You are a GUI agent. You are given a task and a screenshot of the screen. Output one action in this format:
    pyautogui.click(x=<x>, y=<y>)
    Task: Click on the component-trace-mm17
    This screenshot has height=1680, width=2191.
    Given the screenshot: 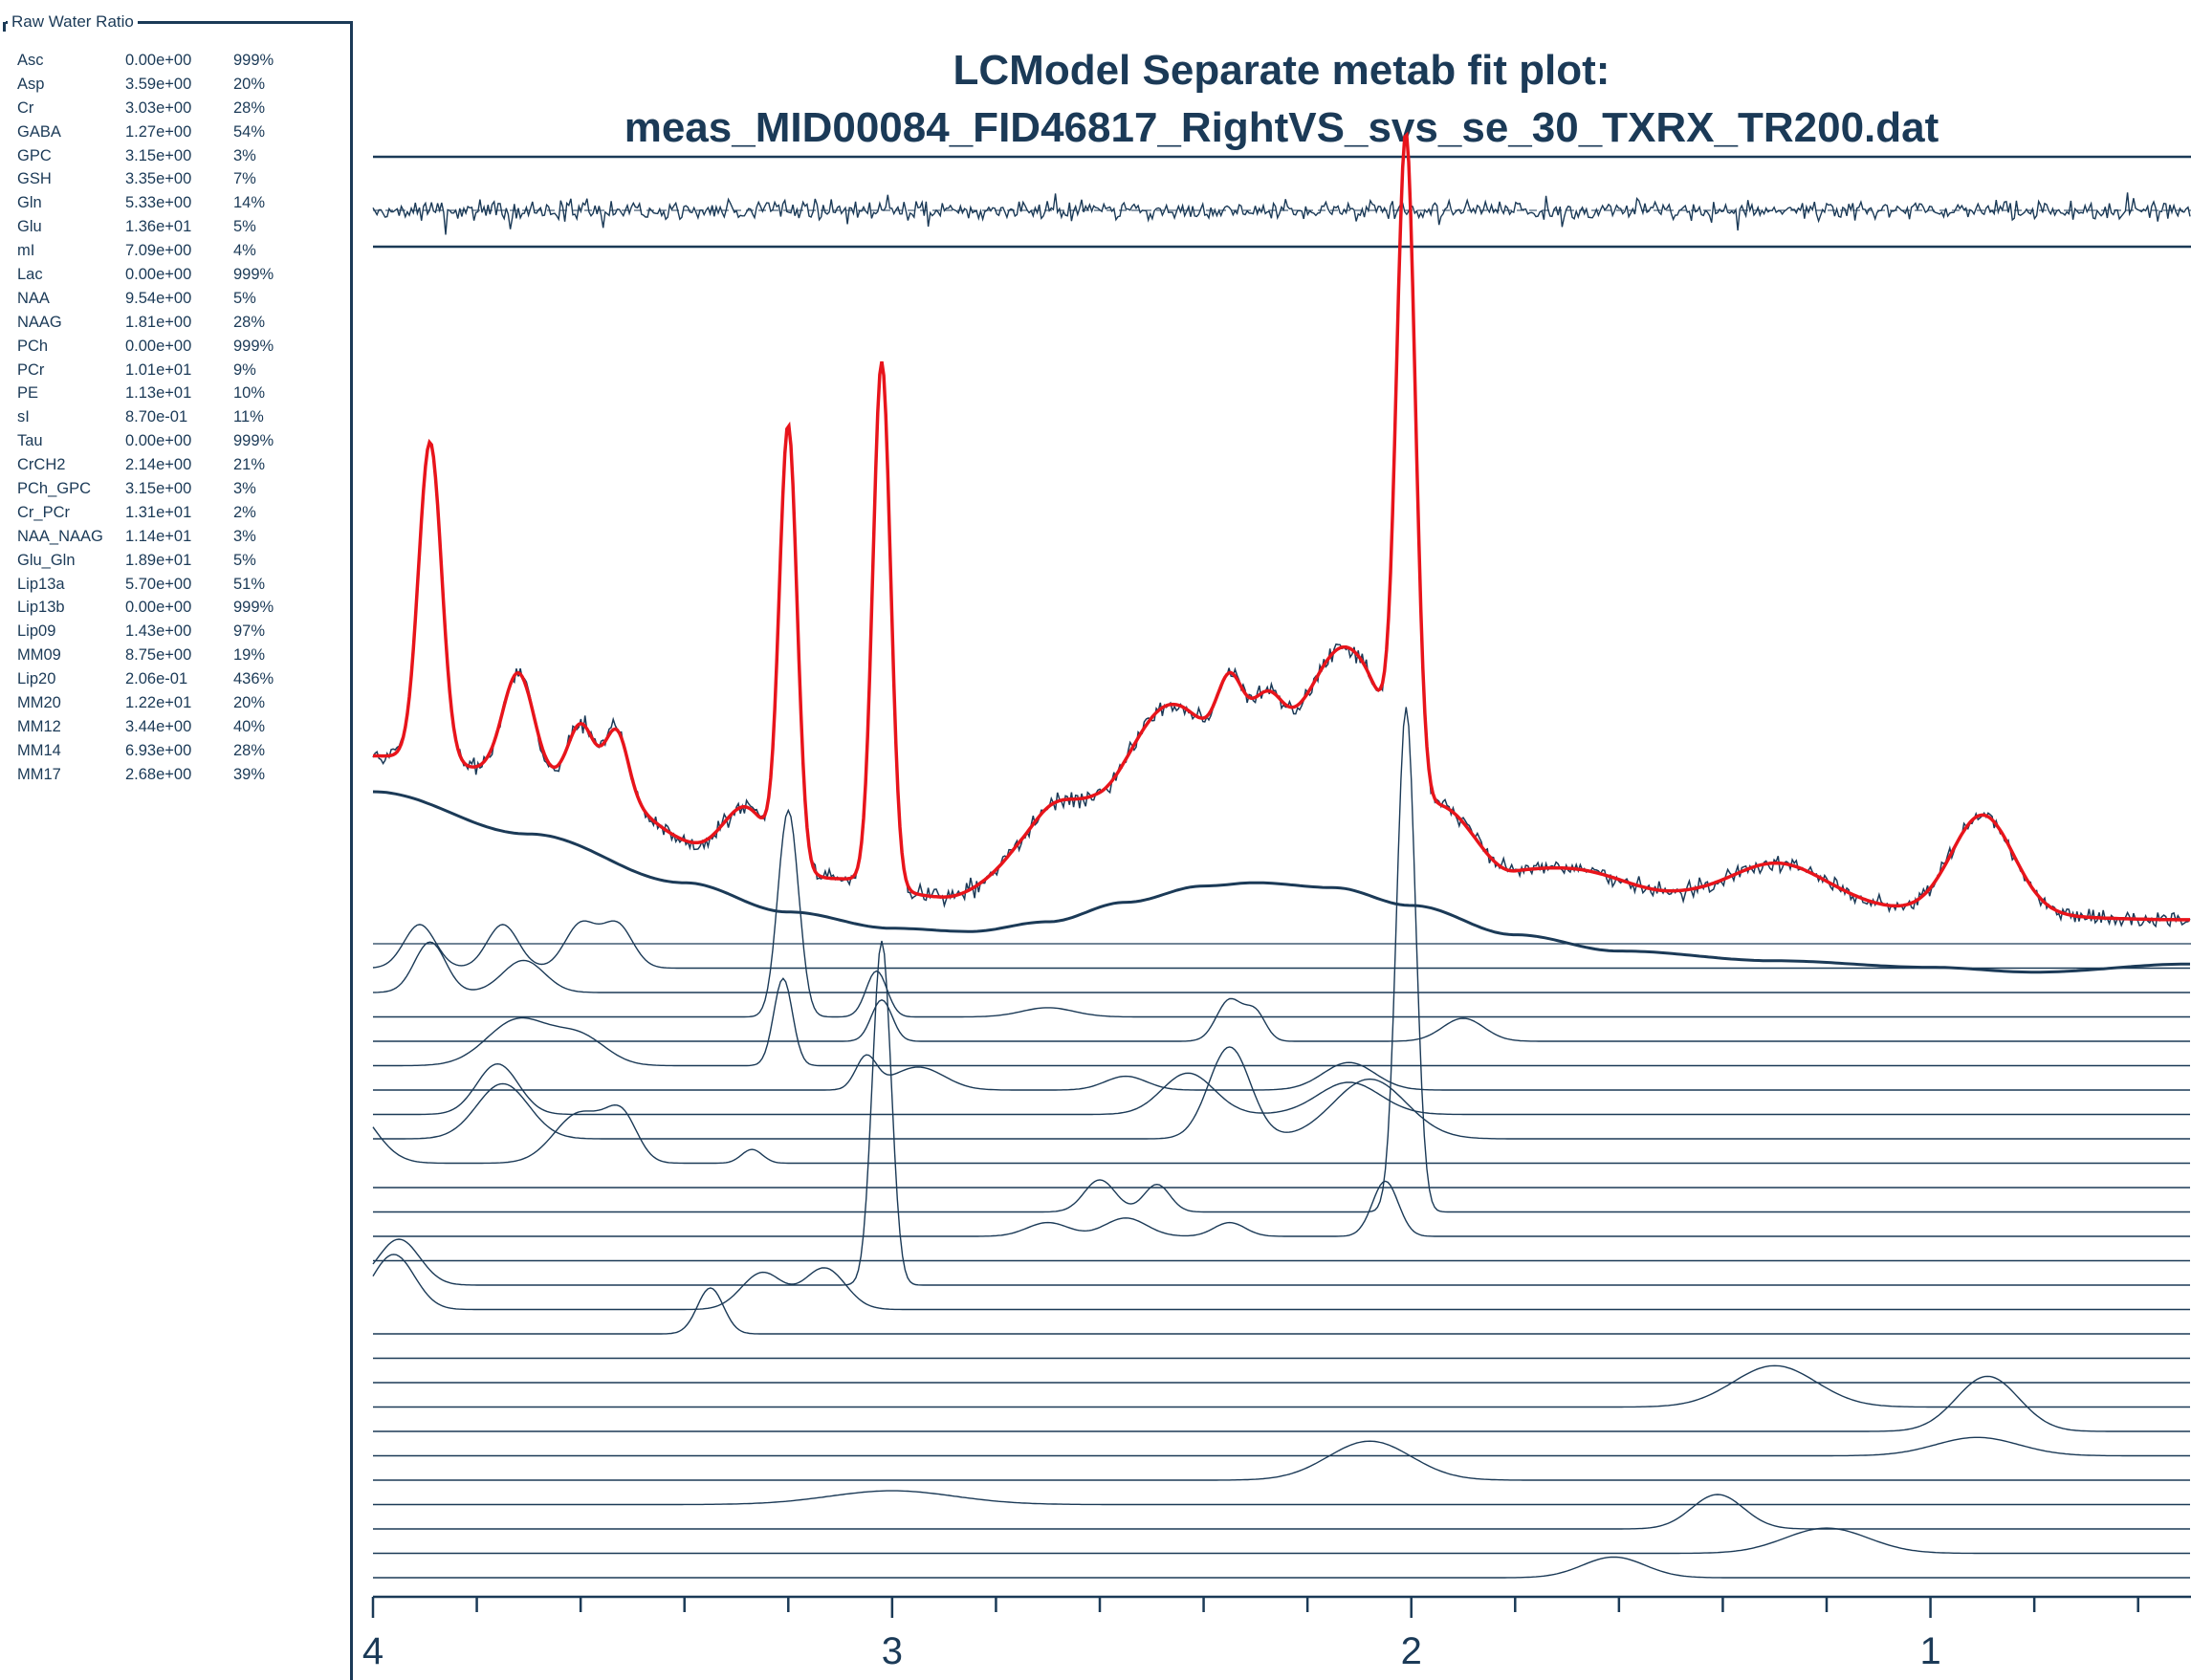 What is the action you would take?
    pyautogui.click(x=1281, y=1567)
    